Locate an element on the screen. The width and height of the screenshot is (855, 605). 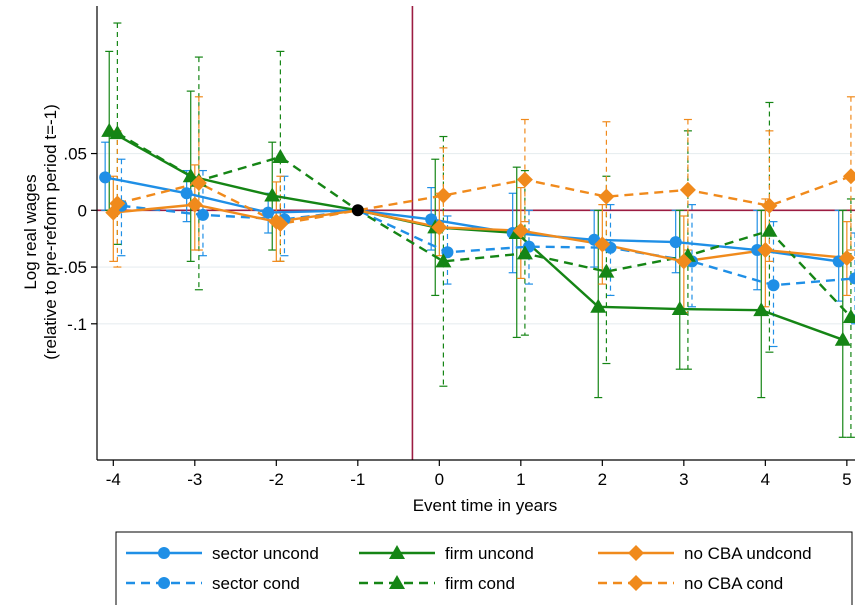
y-tick-label: -.1 is located at coordinates (77, 324).